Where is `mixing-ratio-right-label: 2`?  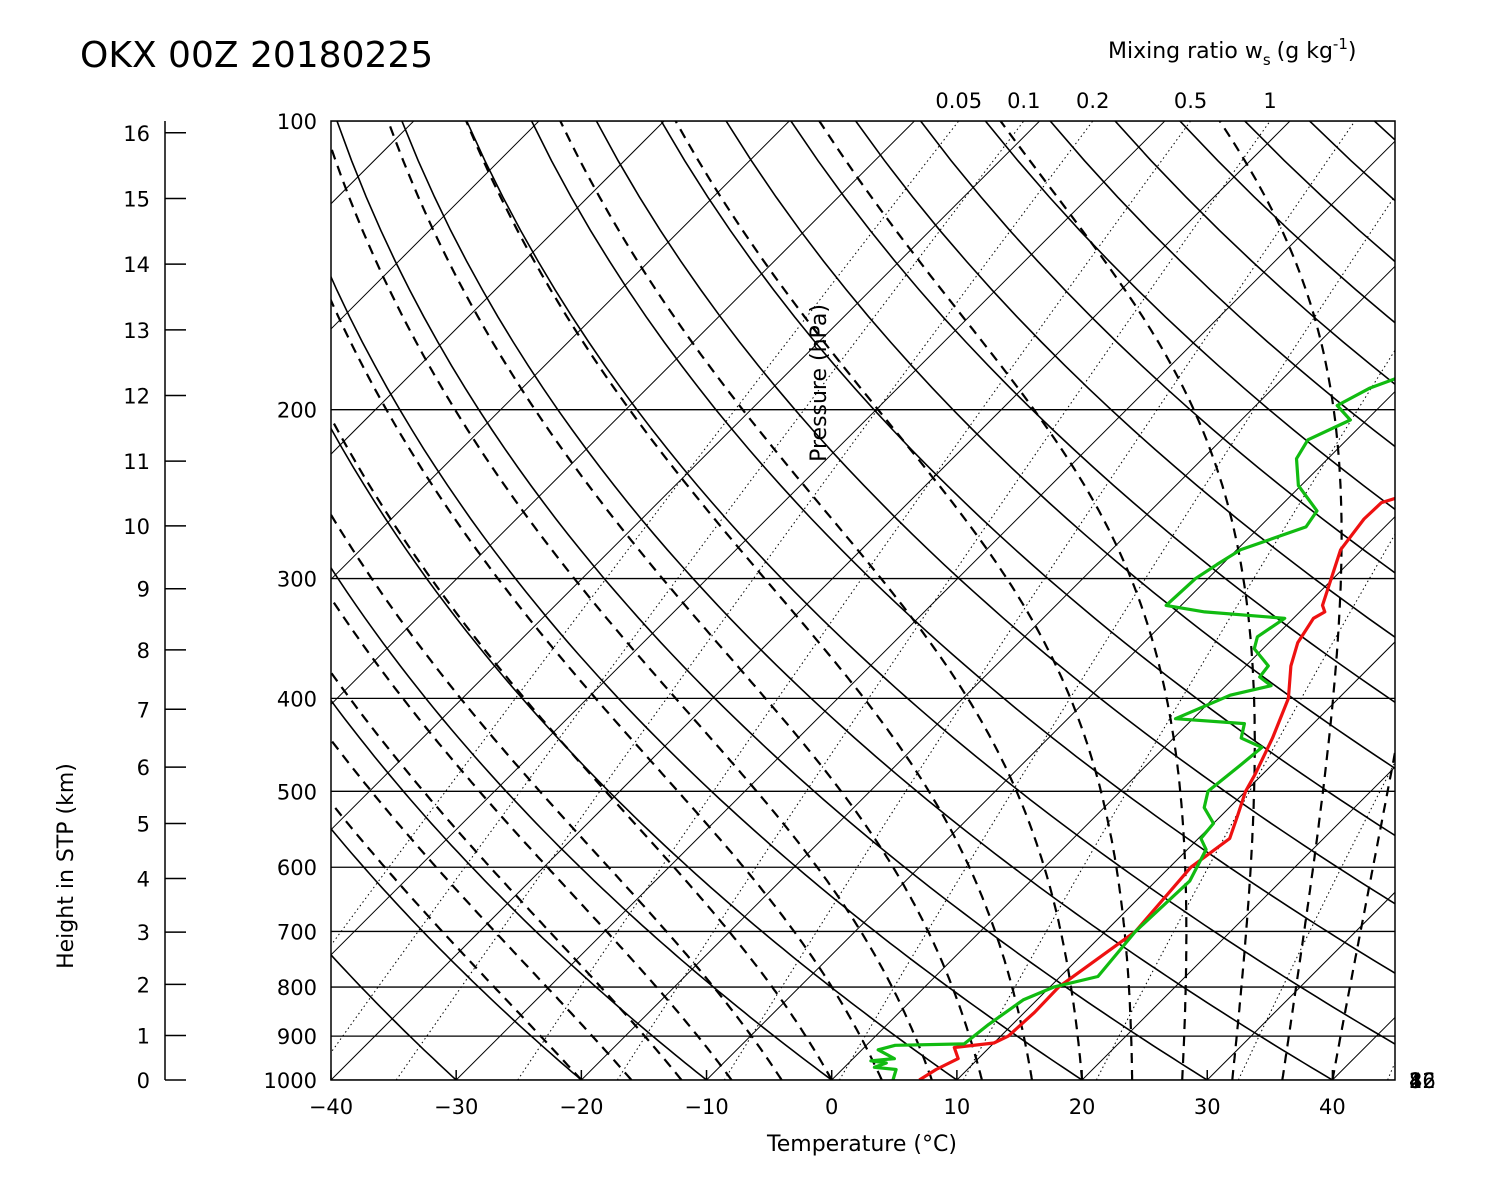 mixing-ratio-right-label: 2 is located at coordinates (1415, 1081).